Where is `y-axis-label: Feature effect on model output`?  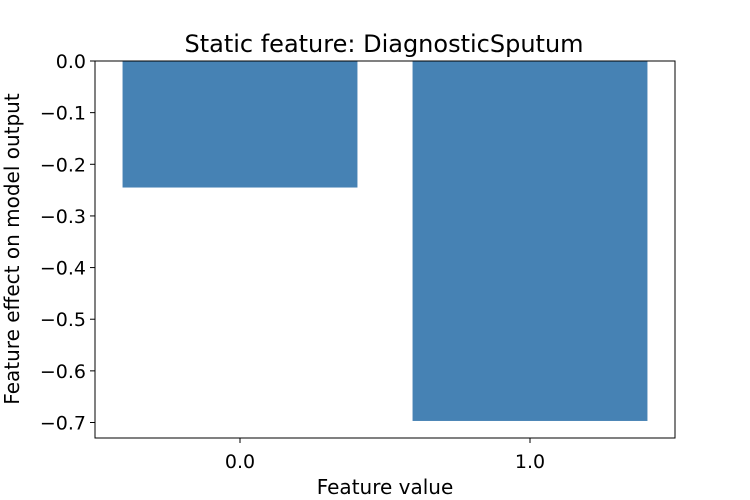 y-axis-label: Feature effect on model output is located at coordinates (12, 249).